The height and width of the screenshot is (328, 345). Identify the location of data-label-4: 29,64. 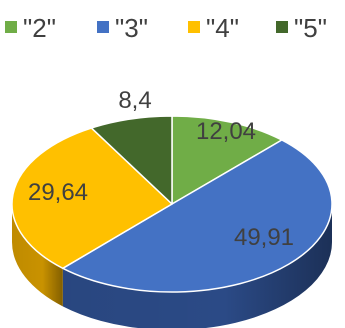
(58, 192).